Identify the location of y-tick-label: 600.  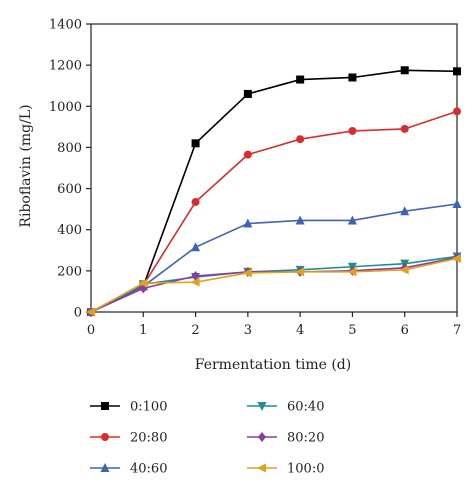
(69, 189).